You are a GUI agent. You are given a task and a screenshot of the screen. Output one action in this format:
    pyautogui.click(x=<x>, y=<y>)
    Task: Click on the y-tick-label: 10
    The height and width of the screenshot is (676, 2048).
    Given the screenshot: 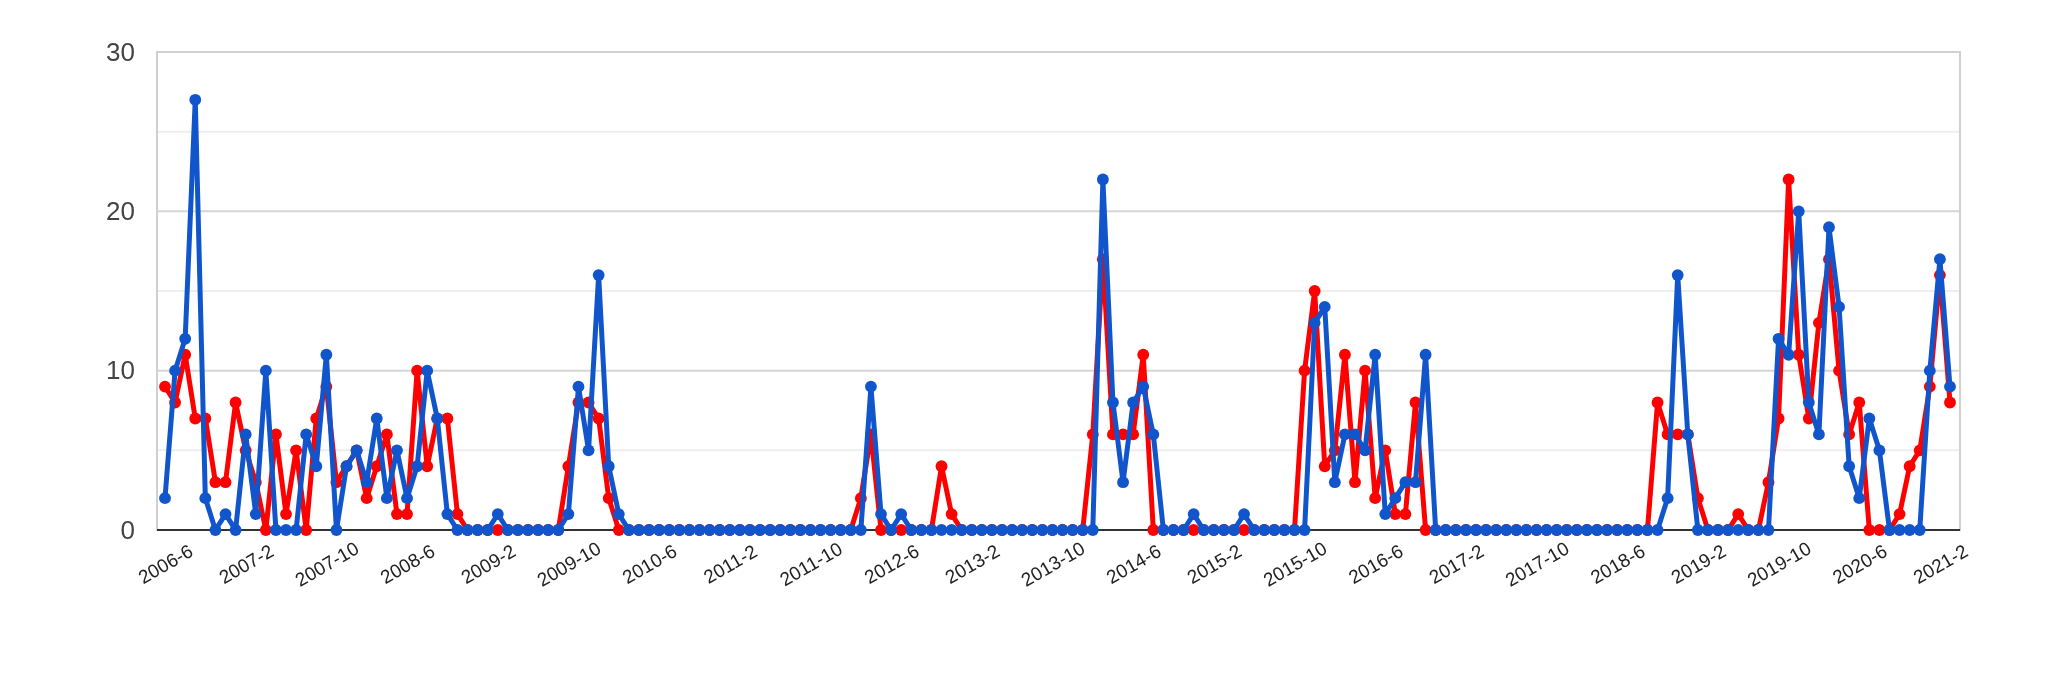 What is the action you would take?
    pyautogui.click(x=120, y=370)
    